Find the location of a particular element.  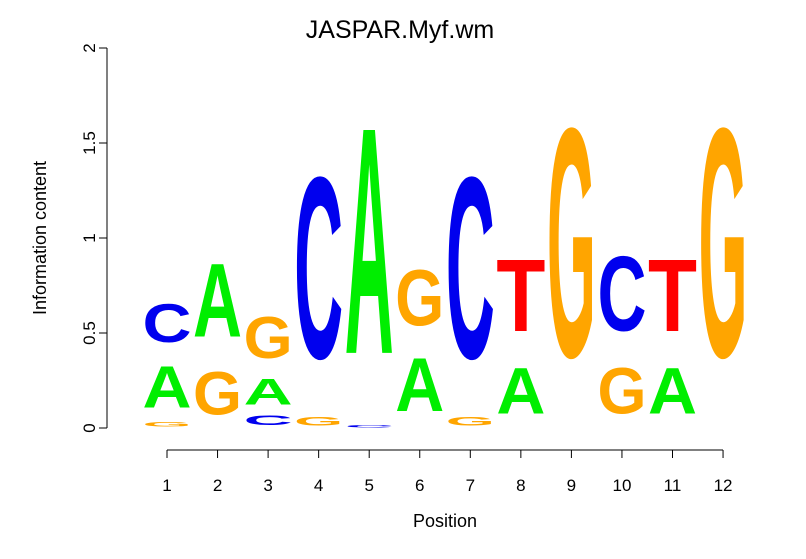

y-axis-label: Information content is located at coordinates (40, 238).